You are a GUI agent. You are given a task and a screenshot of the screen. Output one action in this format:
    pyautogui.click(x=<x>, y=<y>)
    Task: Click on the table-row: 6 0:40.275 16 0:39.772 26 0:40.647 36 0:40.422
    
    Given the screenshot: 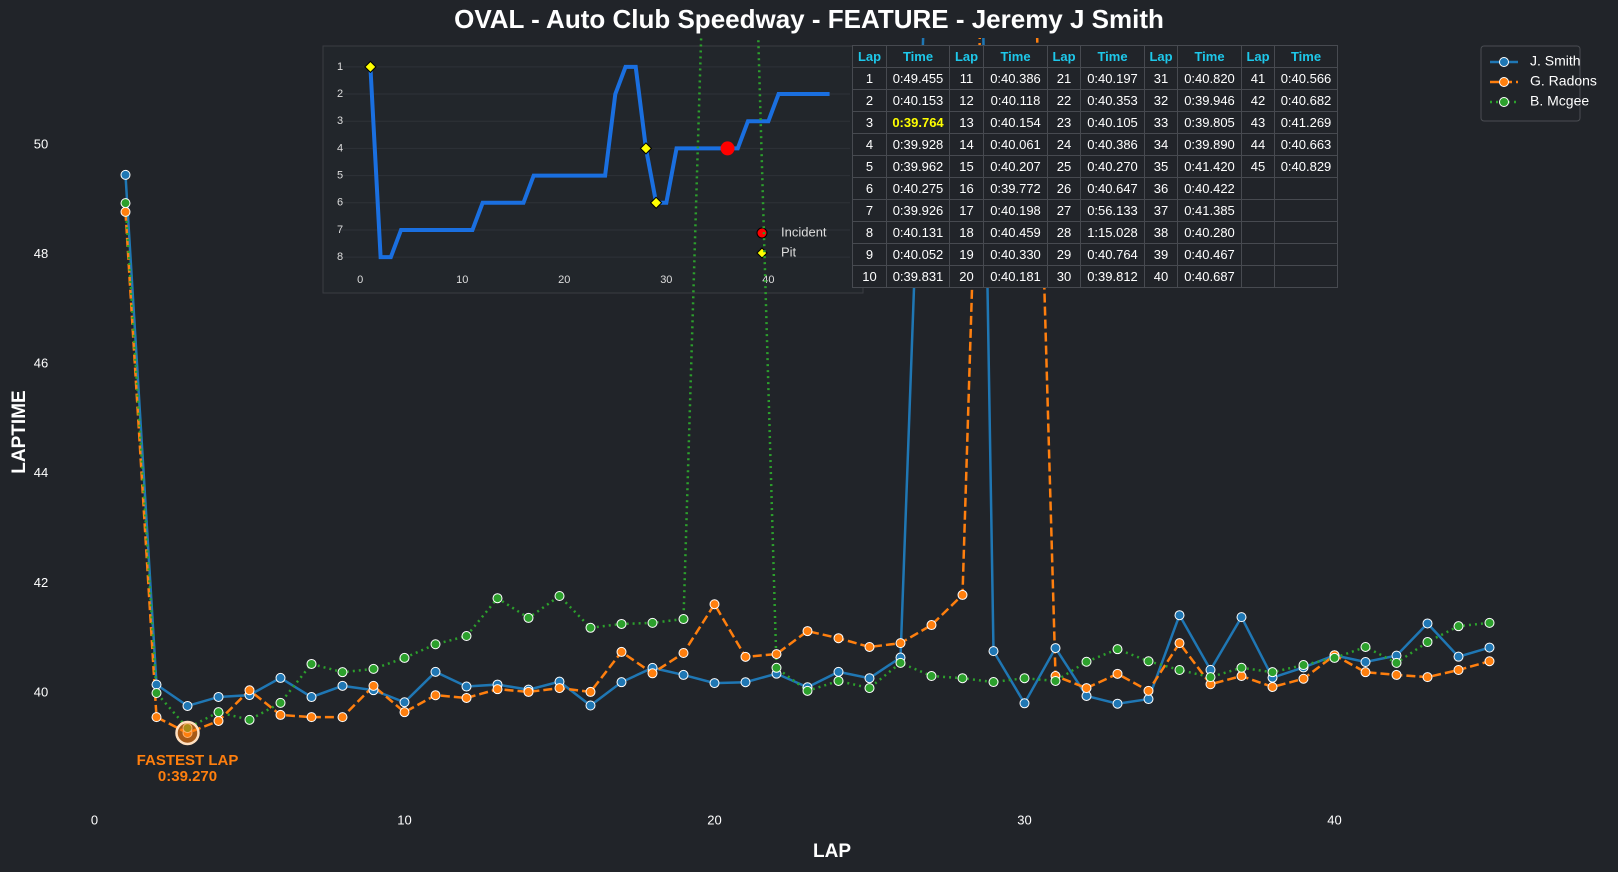 What is the action you would take?
    pyautogui.click(x=1095, y=188)
    